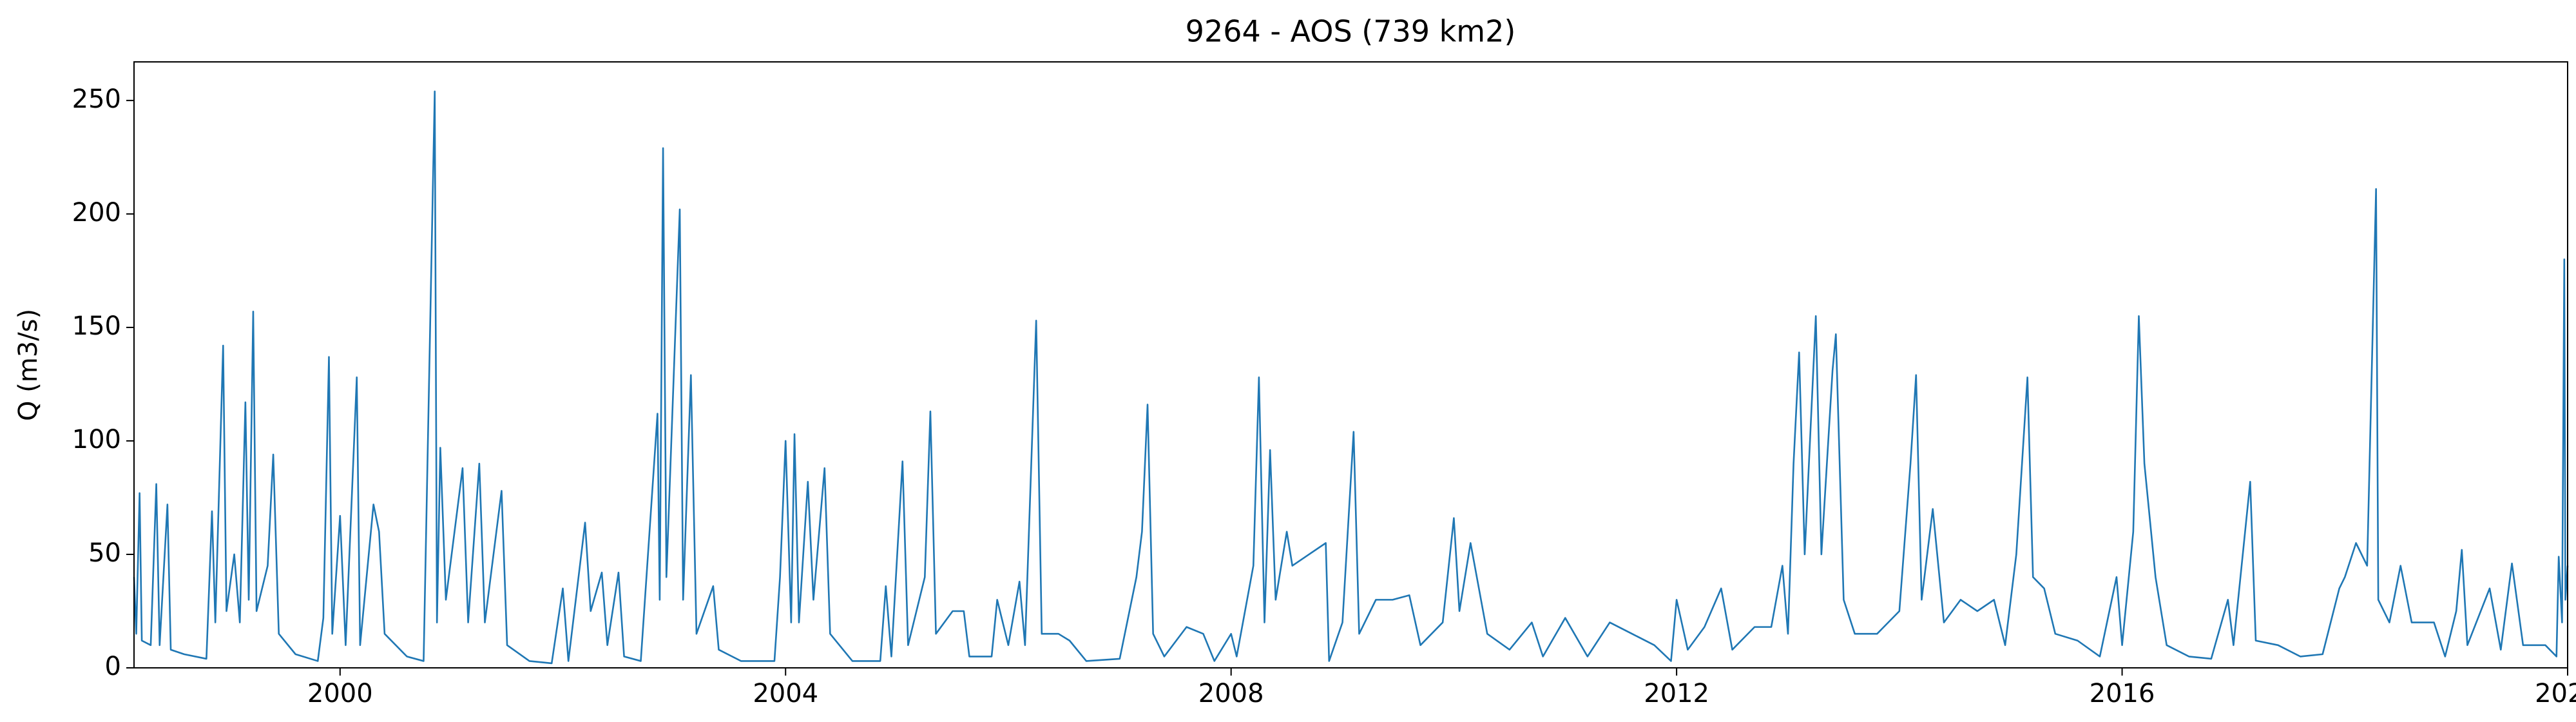 Image resolution: width=2576 pixels, height=722 pixels. I want to click on y-tick-label: 100, so click(96, 440).